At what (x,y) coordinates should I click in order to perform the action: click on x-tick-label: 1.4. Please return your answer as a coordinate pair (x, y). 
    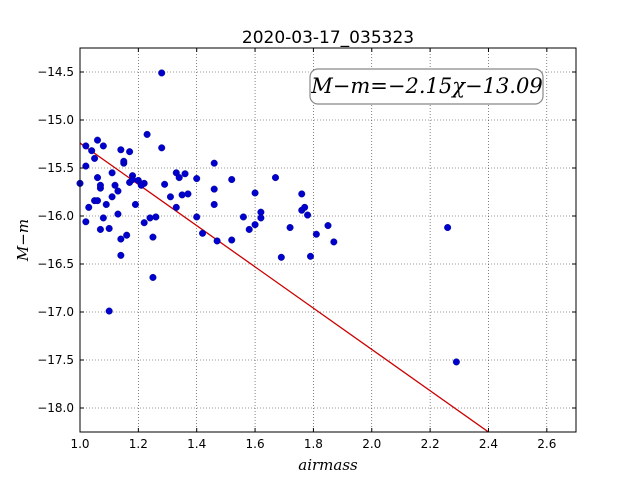
    Looking at the image, I should click on (196, 444).